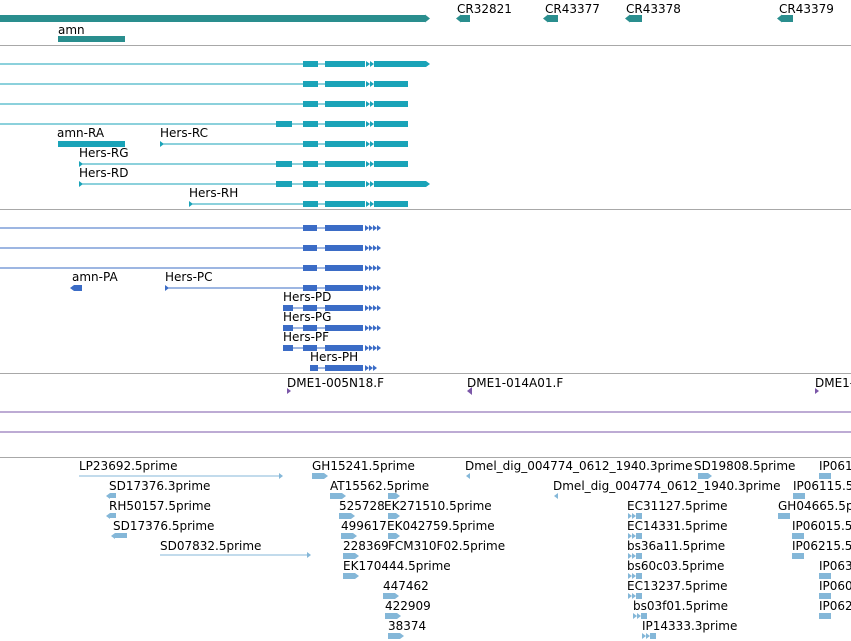 The image size is (851, 641). I want to click on est-label: IP062, so click(835, 606).